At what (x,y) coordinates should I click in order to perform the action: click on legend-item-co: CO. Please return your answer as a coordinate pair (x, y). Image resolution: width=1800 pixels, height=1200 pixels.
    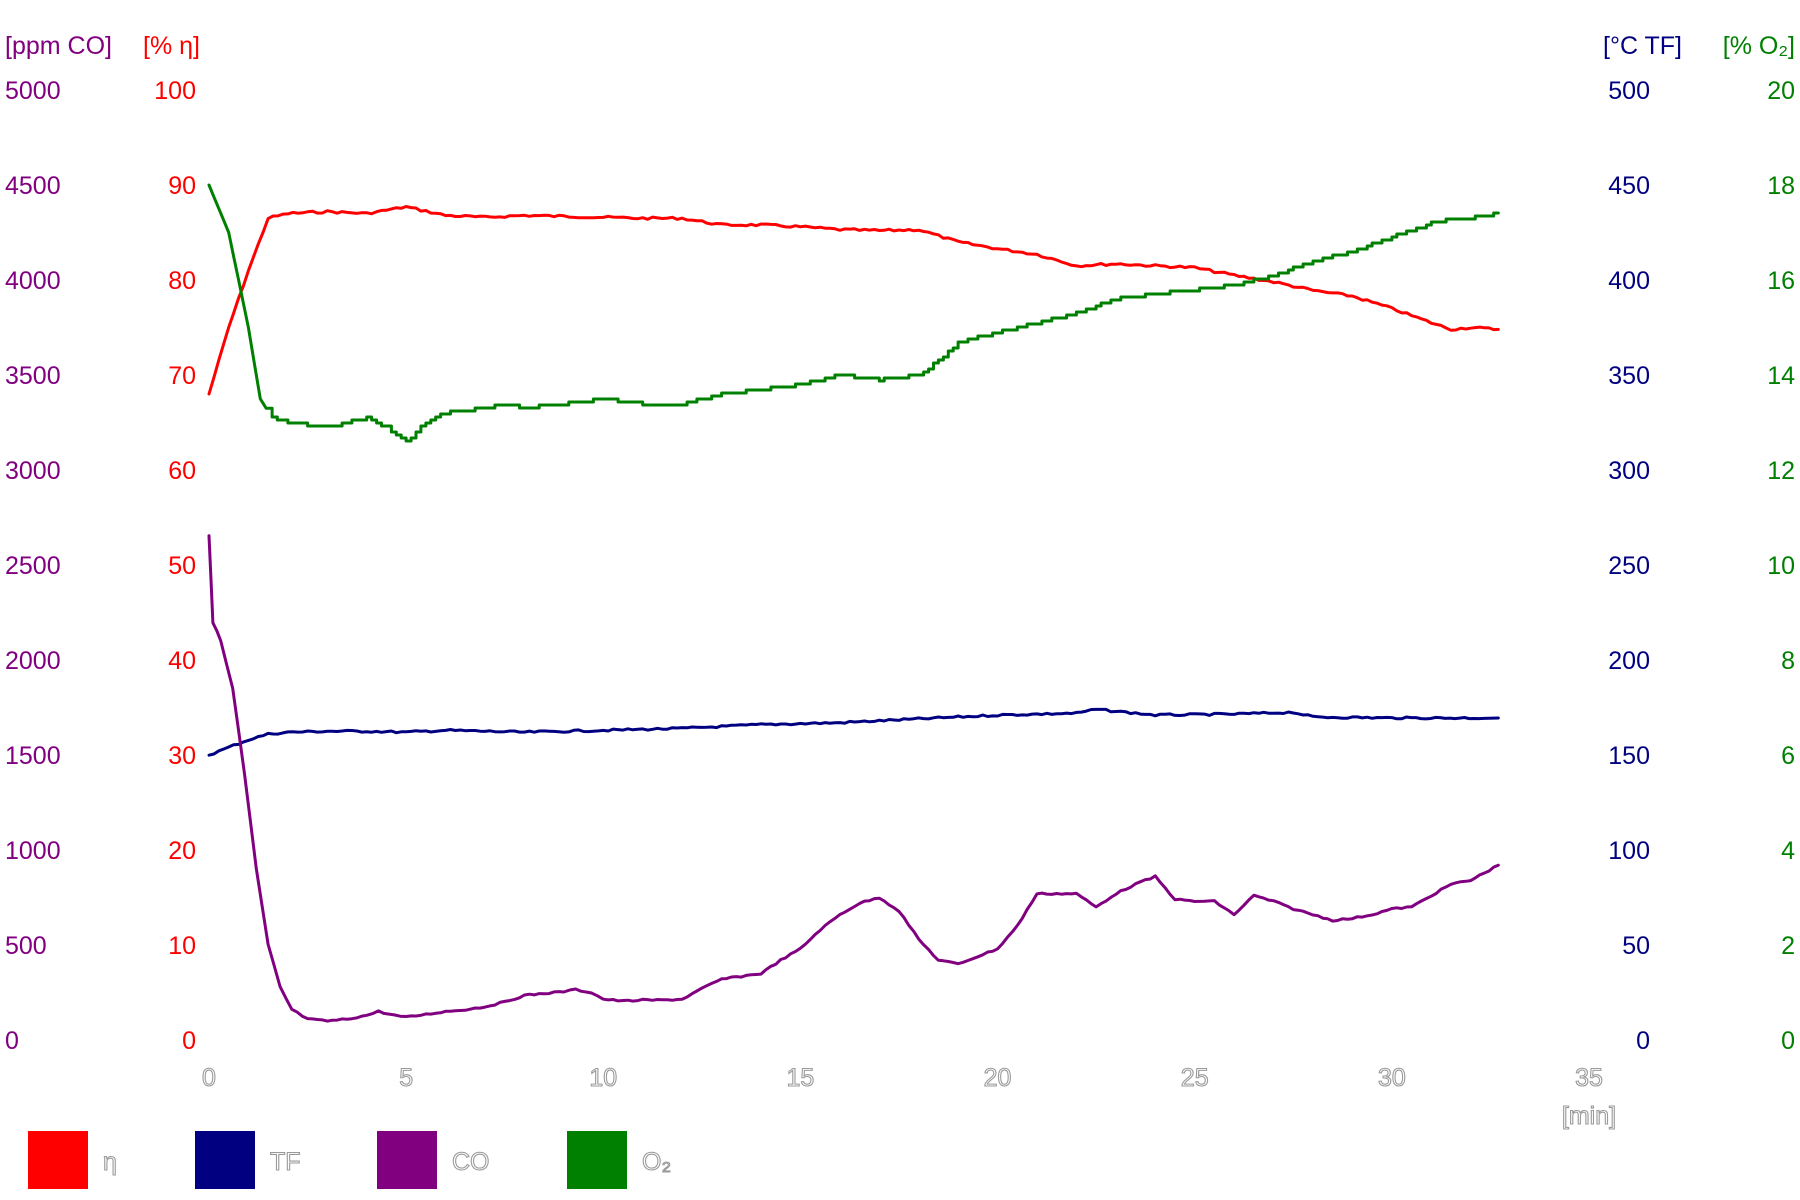
    Looking at the image, I should click on (433, 1160).